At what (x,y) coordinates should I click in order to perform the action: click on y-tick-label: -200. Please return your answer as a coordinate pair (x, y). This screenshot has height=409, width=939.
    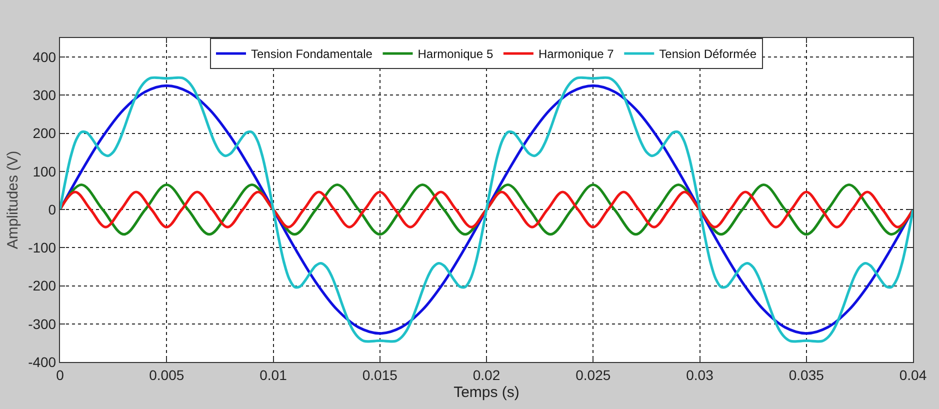
    Looking at the image, I should click on (42, 286).